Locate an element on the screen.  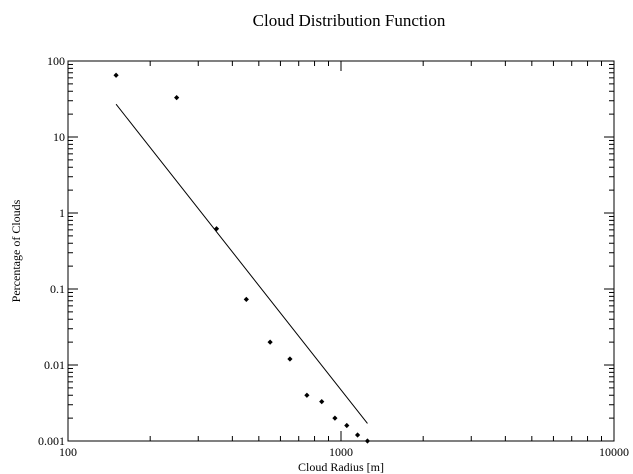
chart-title: Cloud Distribution Function is located at coordinates (349, 20).